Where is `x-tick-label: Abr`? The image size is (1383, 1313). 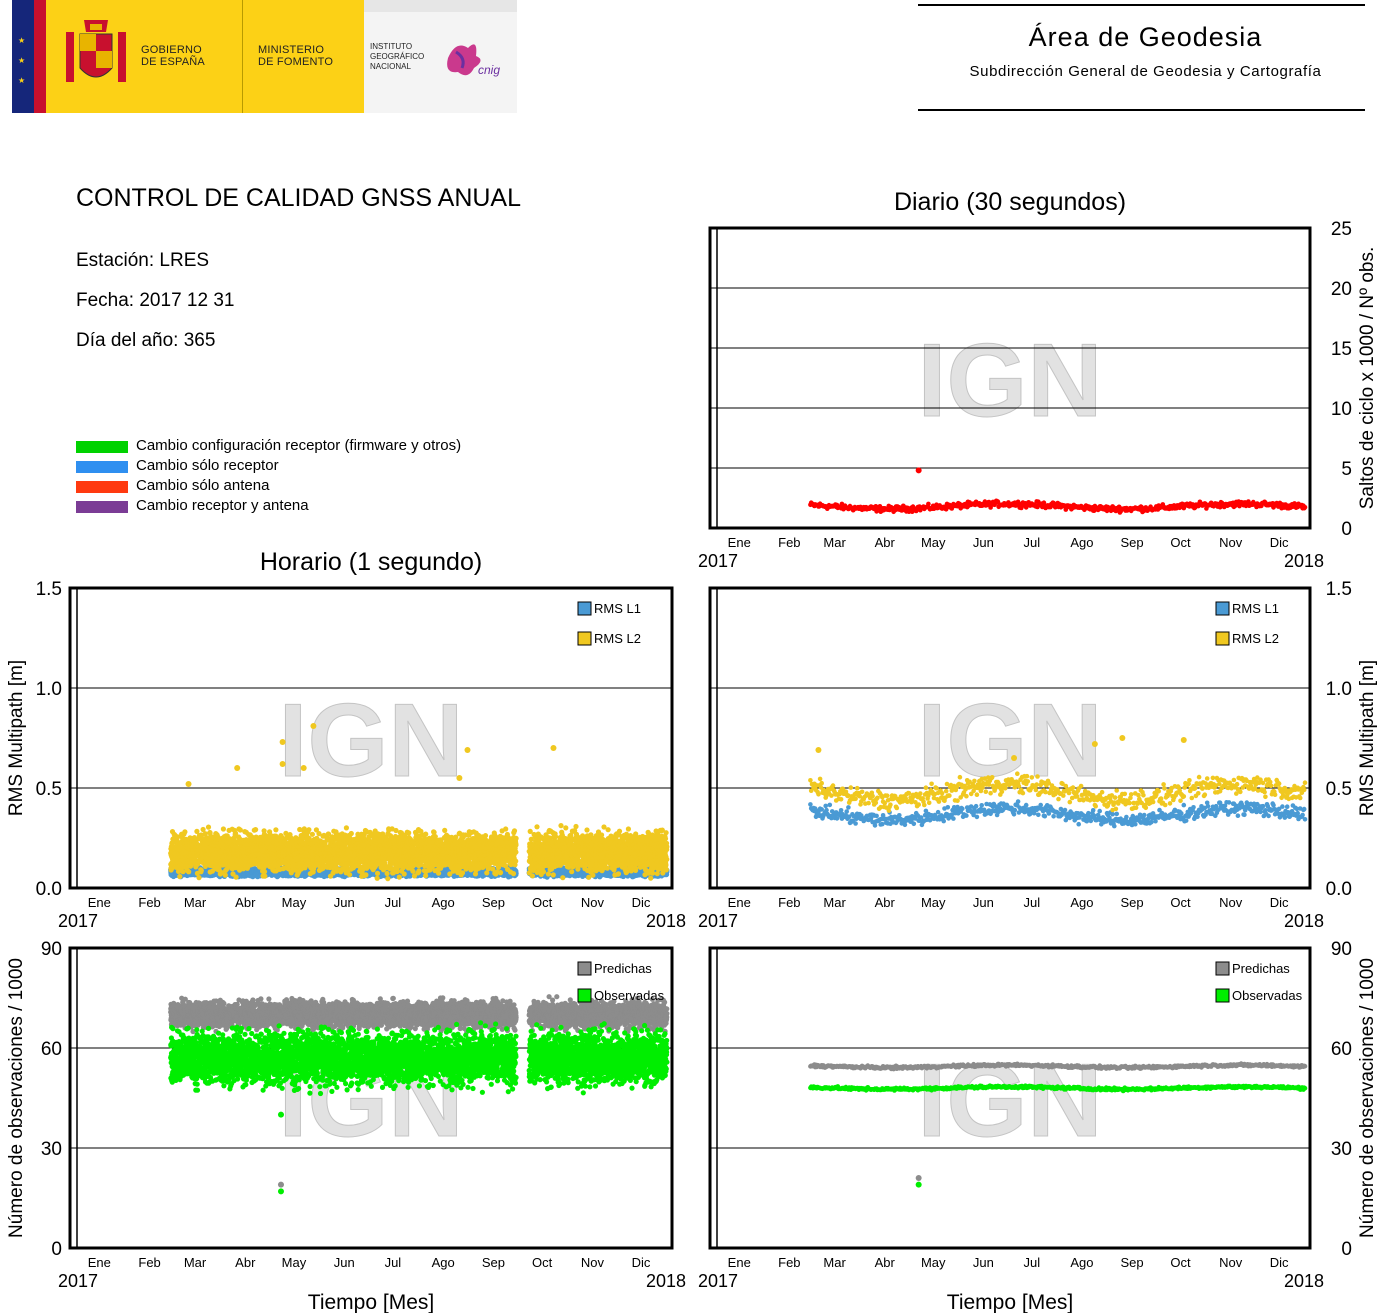
x-tick-label: Abr is located at coordinates (885, 542).